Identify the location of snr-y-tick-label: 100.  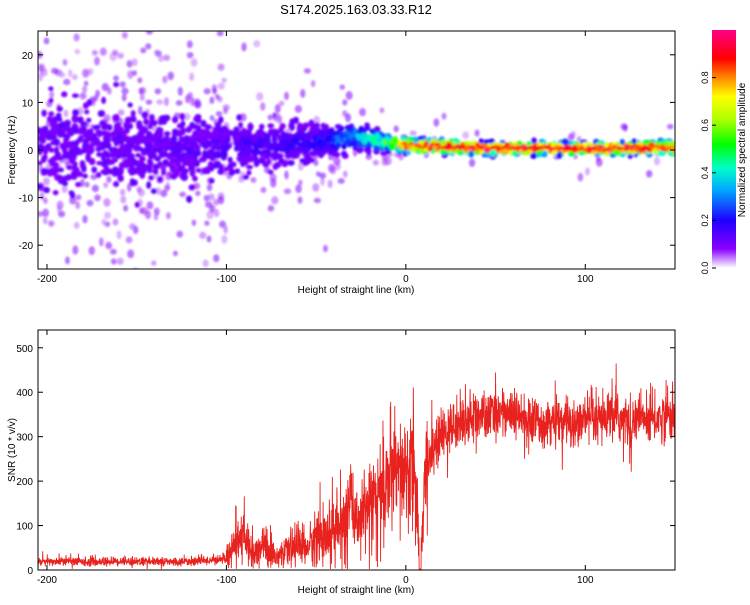
(24, 527).